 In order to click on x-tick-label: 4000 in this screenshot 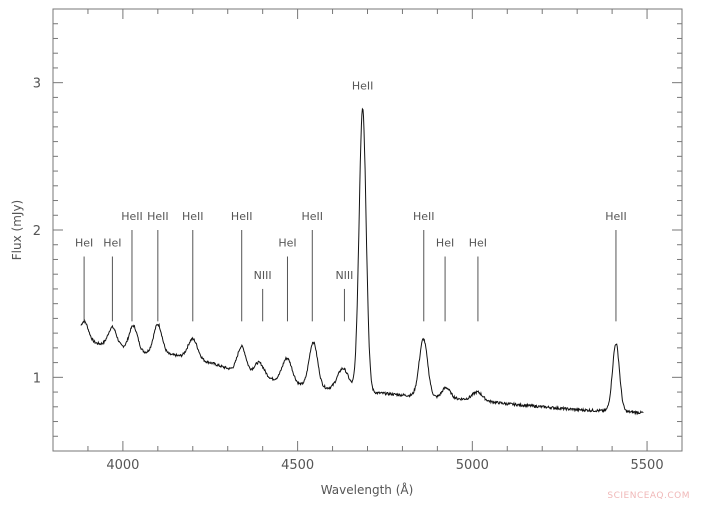, I will do `click(122, 465)`.